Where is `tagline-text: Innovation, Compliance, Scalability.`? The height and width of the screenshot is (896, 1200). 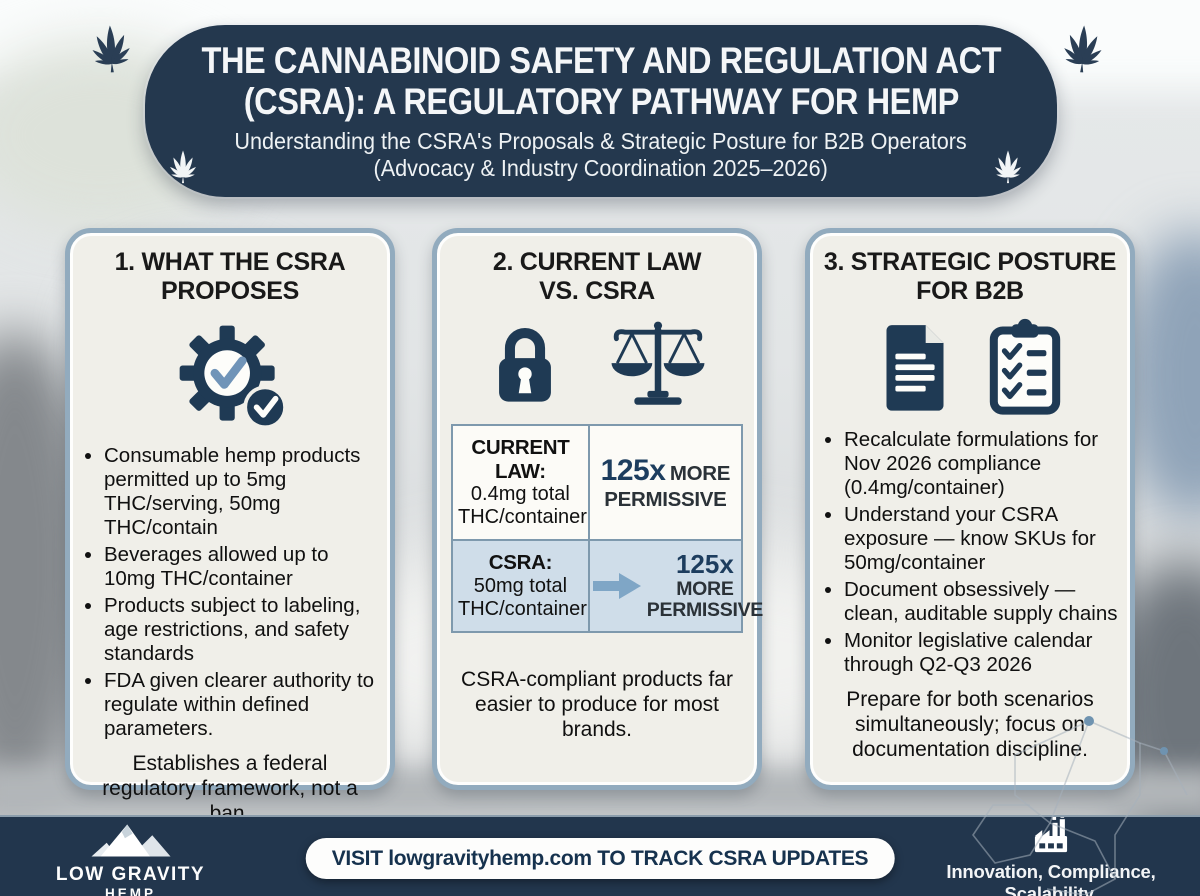 tagline-text: Innovation, Compliance, Scalability. is located at coordinates (1051, 878).